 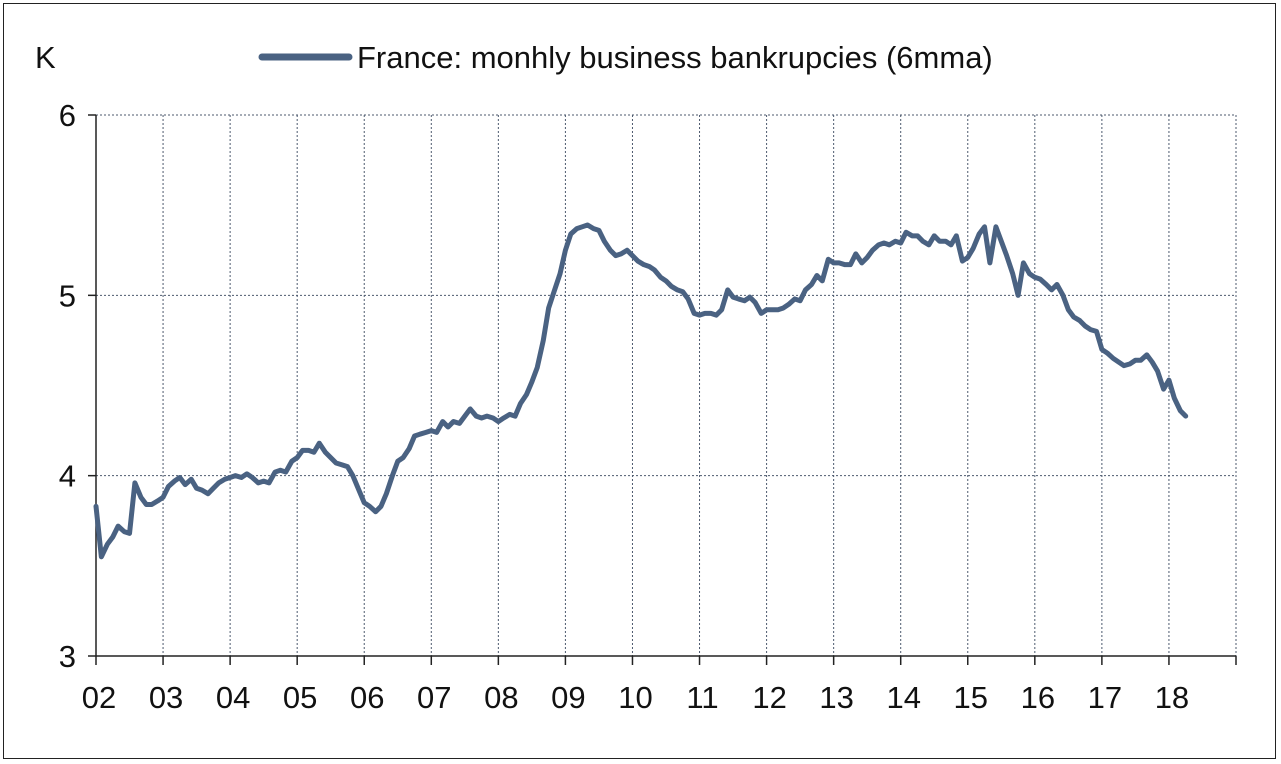 I want to click on x-tick-label-17: 17, so click(x=1105, y=697).